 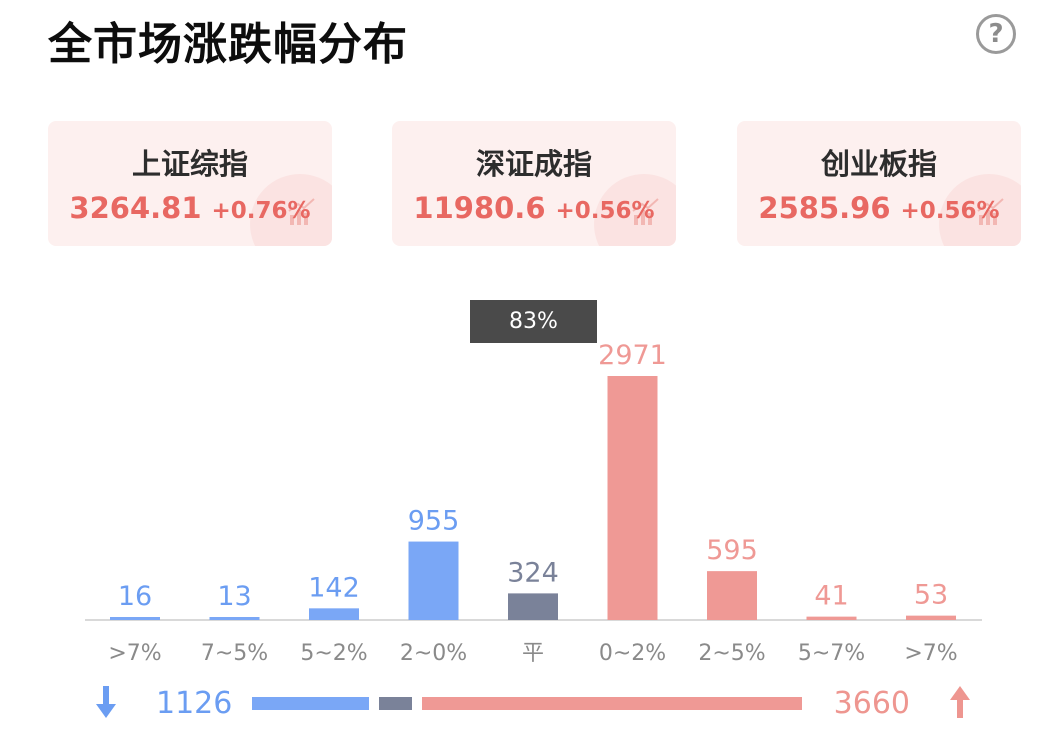 What do you see at coordinates (234, 596) in the screenshot?
I see `bar-value-label: 13` at bounding box center [234, 596].